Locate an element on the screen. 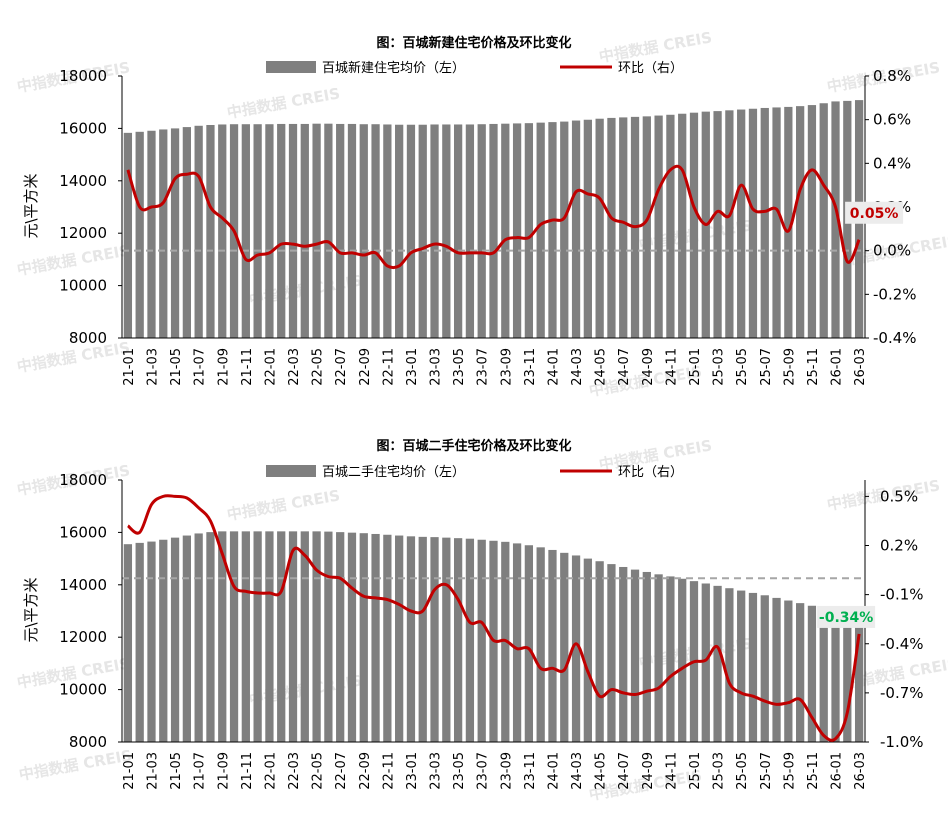 The height and width of the screenshot is (834, 948). legend-bar-label: 百城二手住宅均价（左） is located at coordinates (393, 472).